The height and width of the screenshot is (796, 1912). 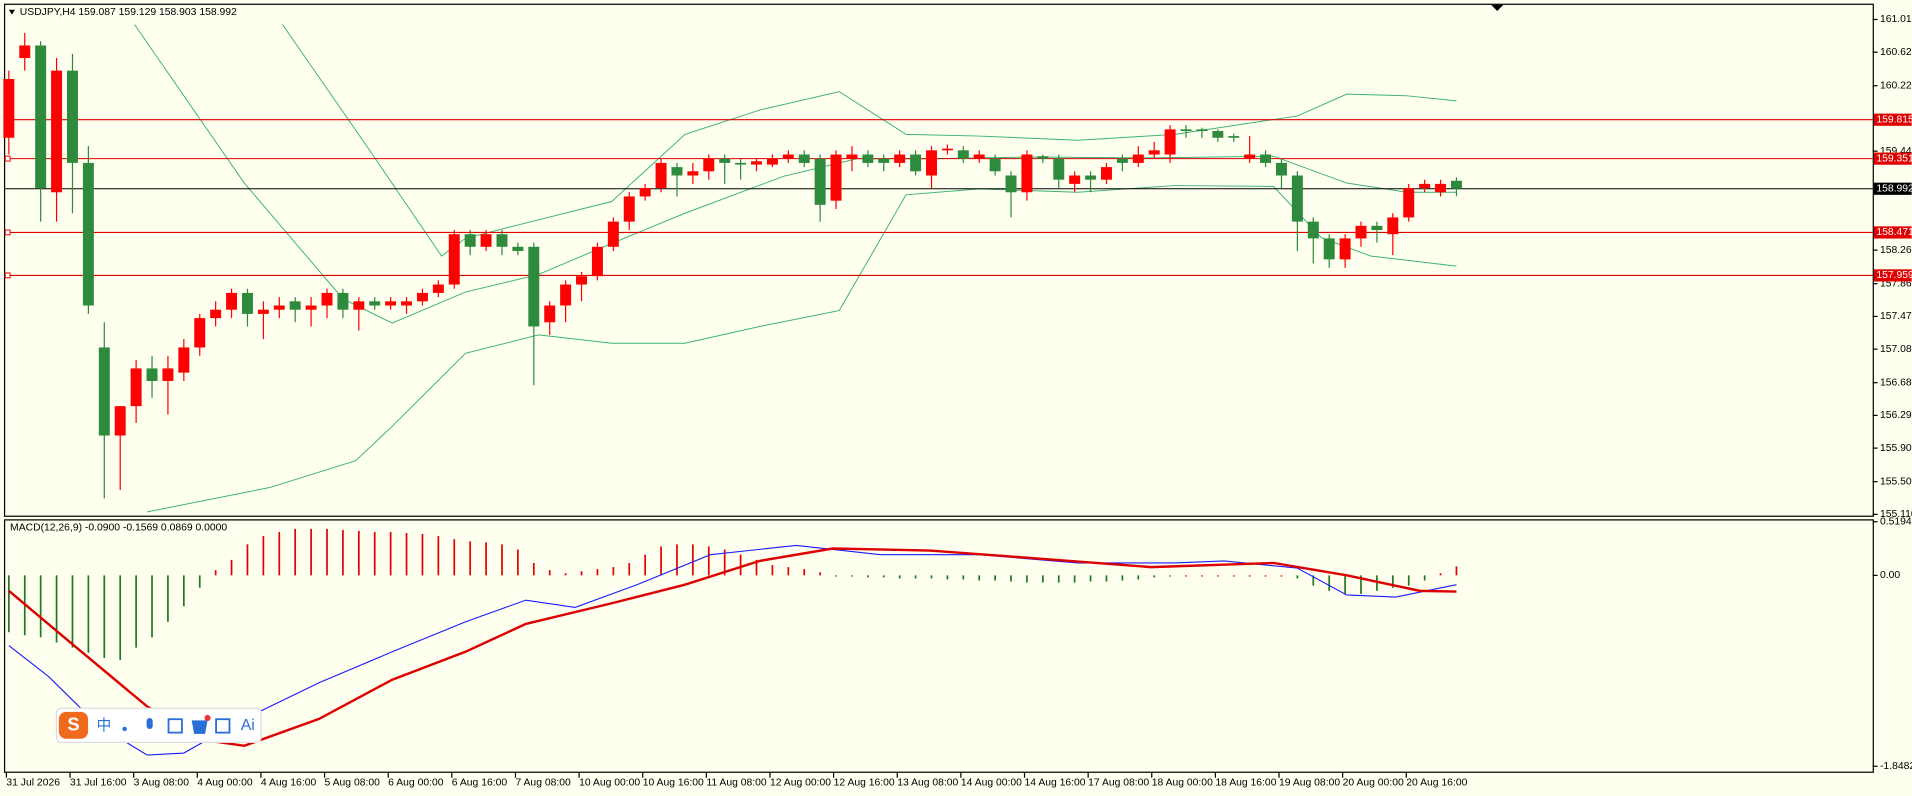 What do you see at coordinates (207, 718) in the screenshot?
I see `badge` at bounding box center [207, 718].